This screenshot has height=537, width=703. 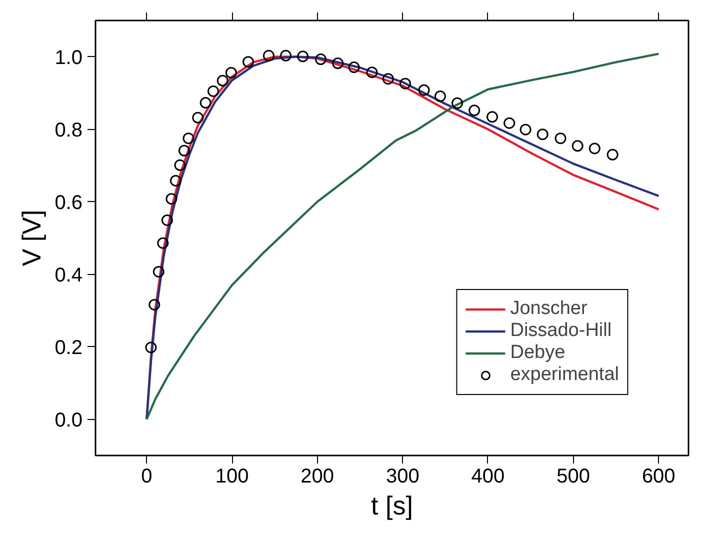 What do you see at coordinates (549, 309) in the screenshot?
I see `legend-label: Jonscher` at bounding box center [549, 309].